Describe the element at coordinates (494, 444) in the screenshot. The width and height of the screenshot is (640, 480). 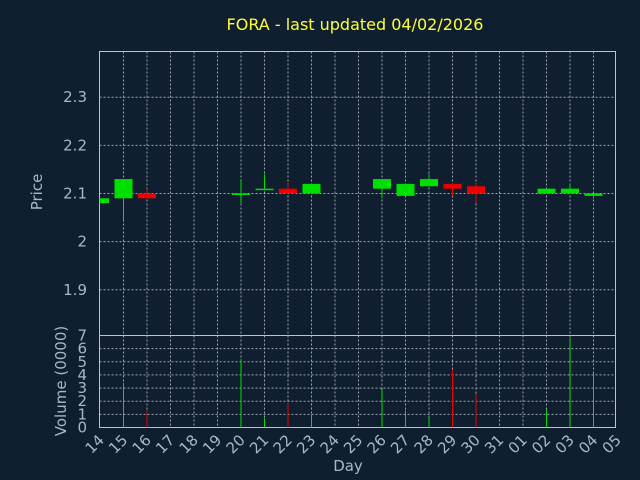
I see `x-tick-label: 31` at that location.